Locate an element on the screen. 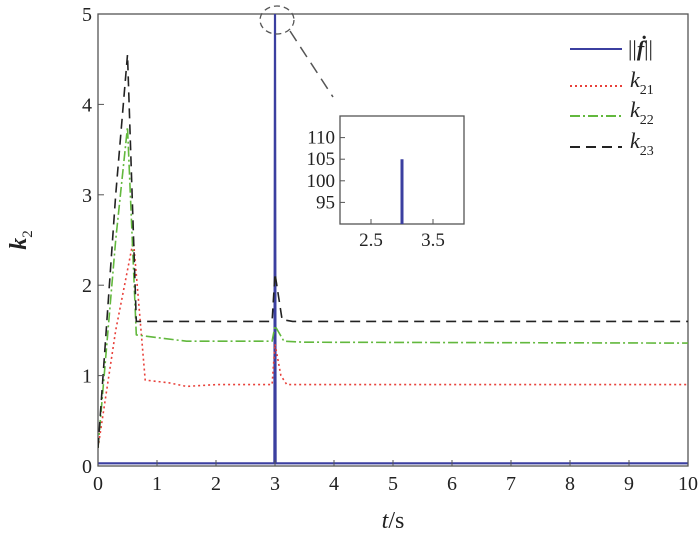 This screenshot has height=539, width=700. y-tick-label: 2 is located at coordinates (87, 286).